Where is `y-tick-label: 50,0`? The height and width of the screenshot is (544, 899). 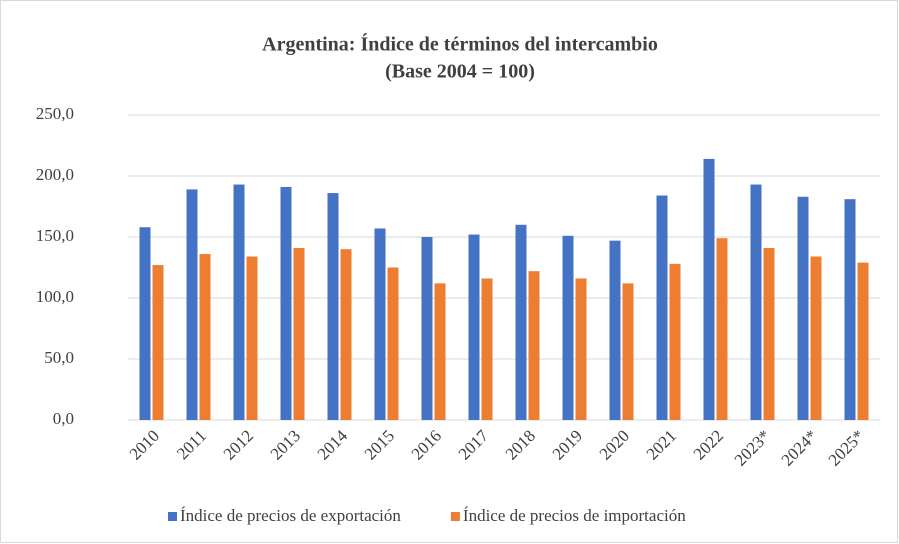 y-tick-label: 50,0 is located at coordinates (59, 357).